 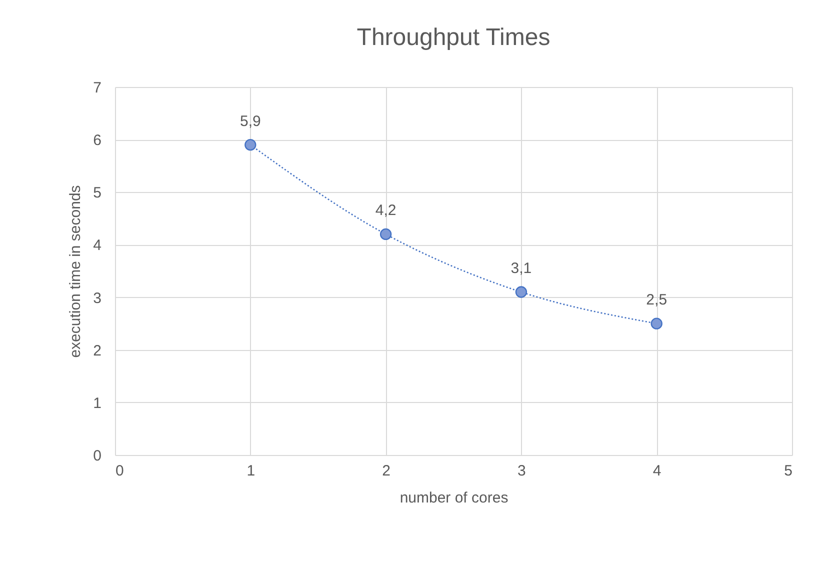 I want to click on x-tick-label: 4, so click(x=657, y=471).